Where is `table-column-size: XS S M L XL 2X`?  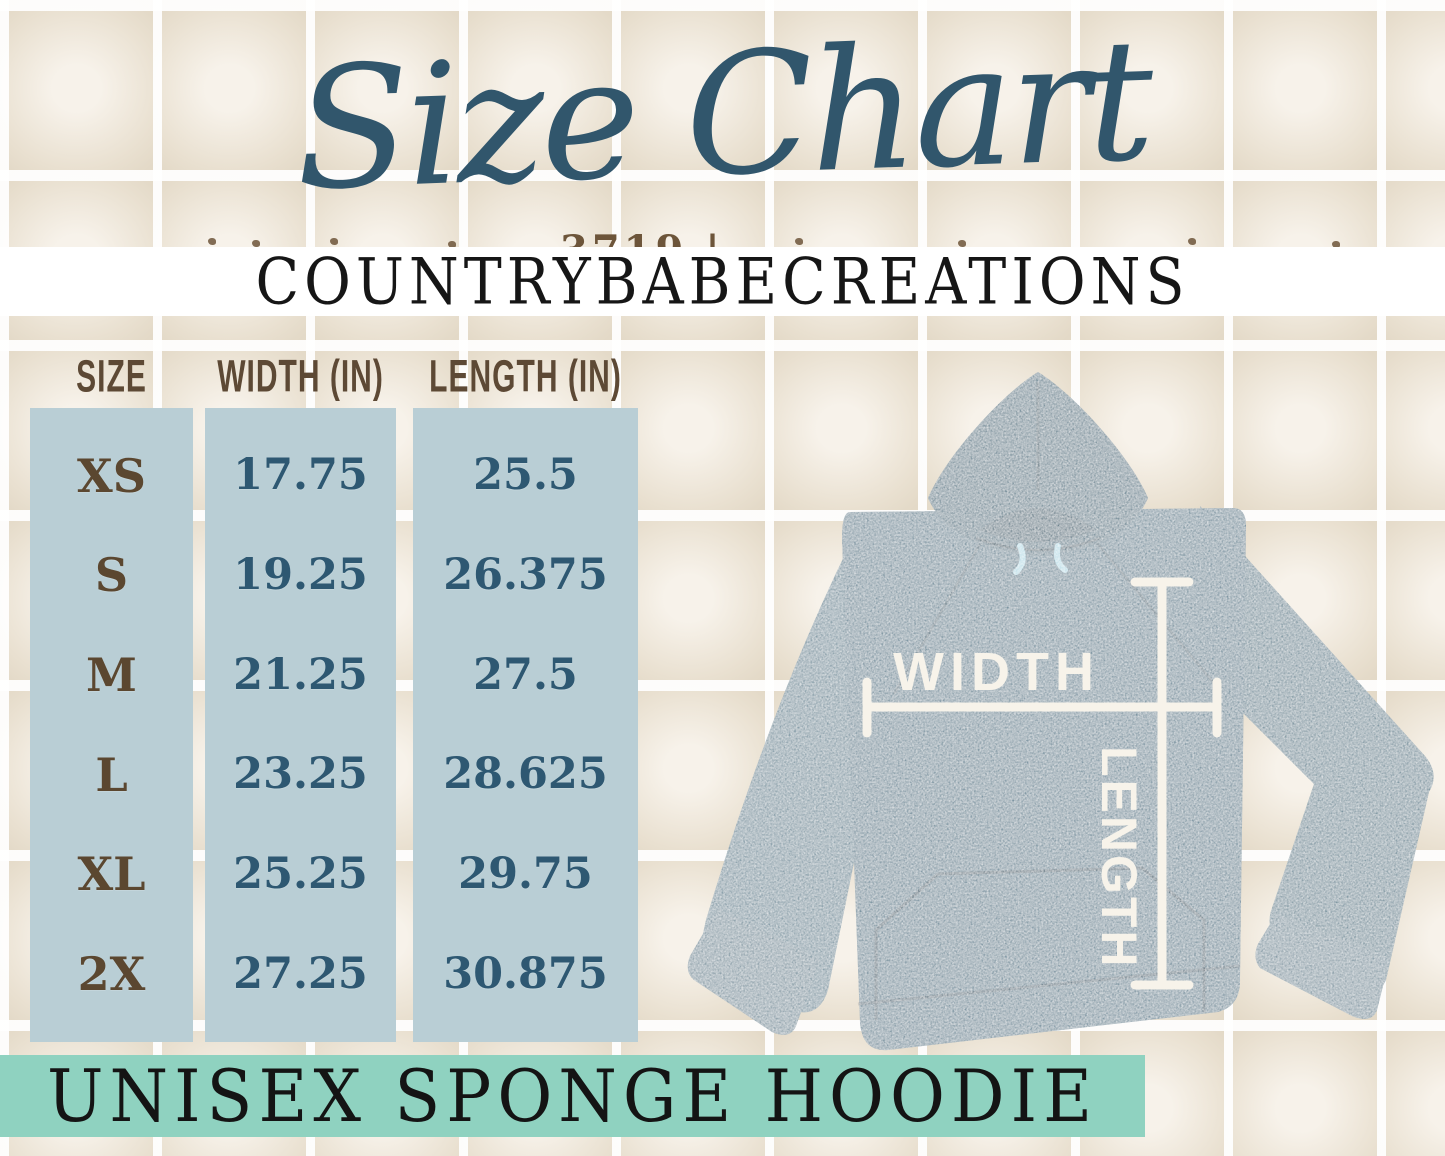
table-column-size: XS S M L XL 2X is located at coordinates (111, 725).